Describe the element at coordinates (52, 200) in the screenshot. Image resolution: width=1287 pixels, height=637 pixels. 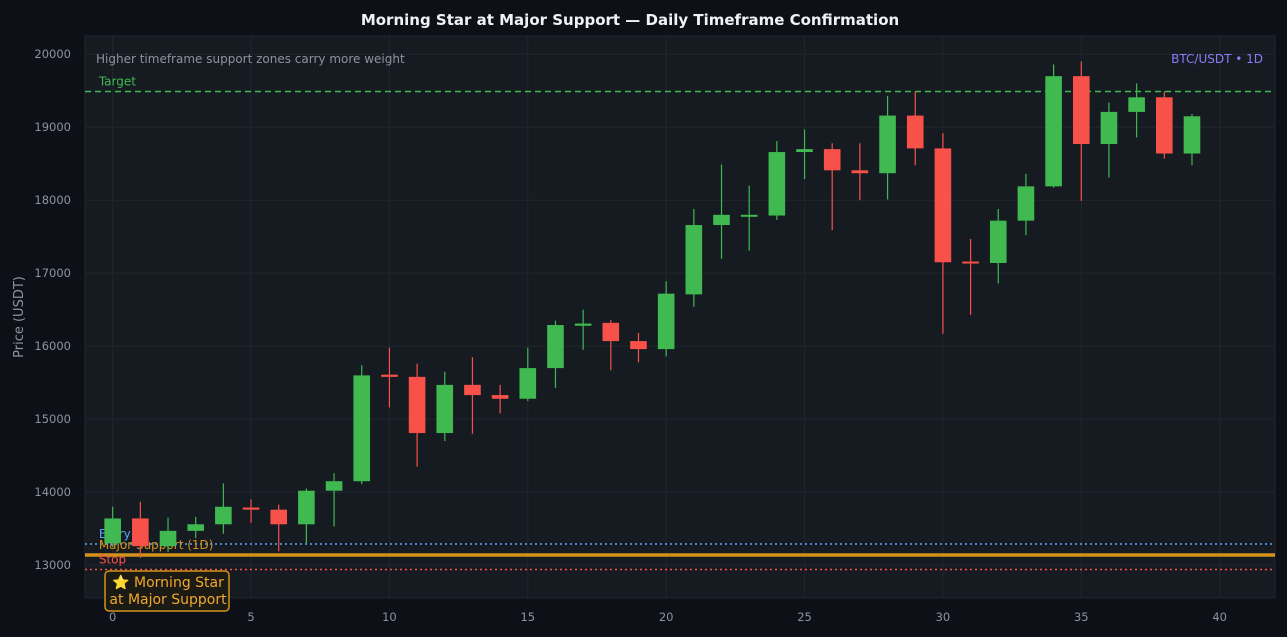
I see `y-tick-label: 18000` at that location.